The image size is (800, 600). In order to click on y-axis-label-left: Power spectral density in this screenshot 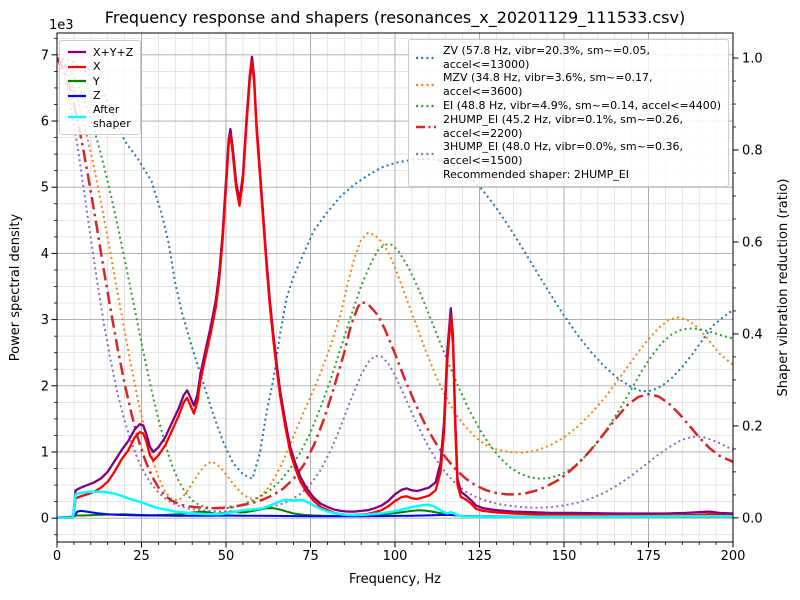, I will do `click(15, 287)`.